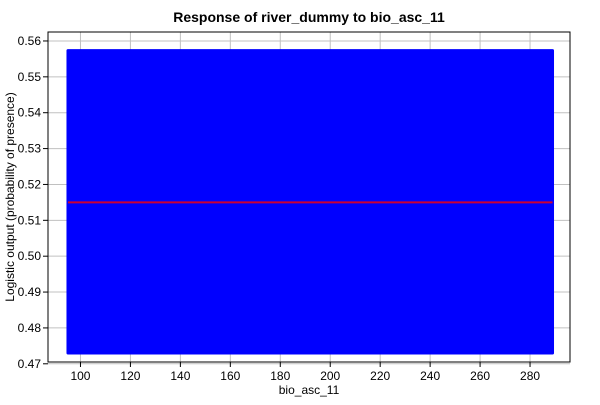  Describe the element at coordinates (309, 390) in the screenshot. I see `x-axis-label: bio_asc_11` at that location.